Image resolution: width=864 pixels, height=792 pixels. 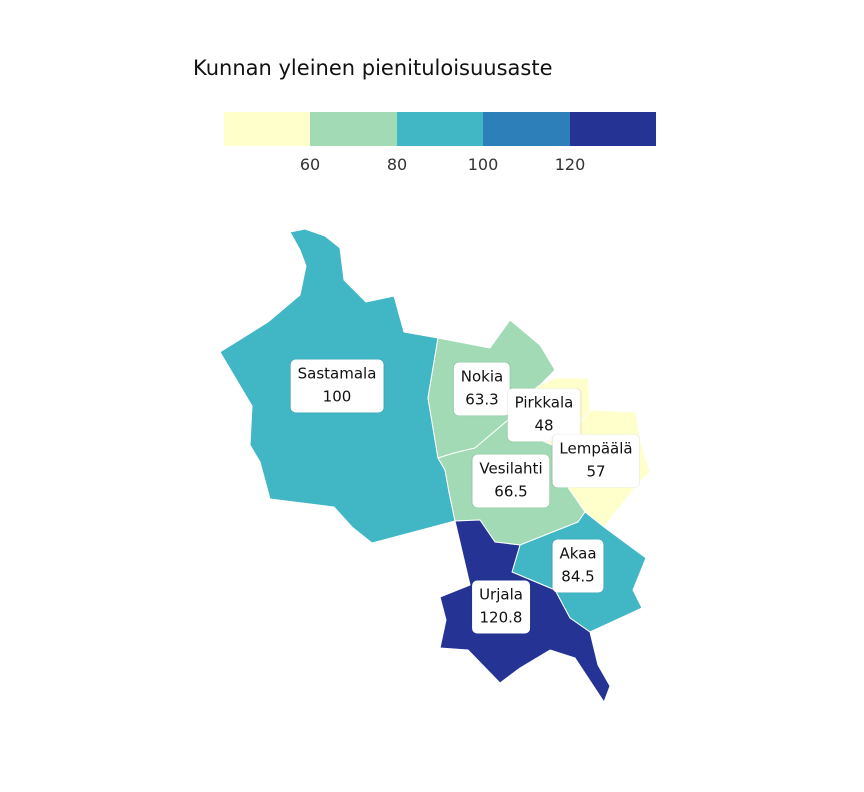 What do you see at coordinates (511, 491) in the screenshot?
I see `region-value: 66.5` at bounding box center [511, 491].